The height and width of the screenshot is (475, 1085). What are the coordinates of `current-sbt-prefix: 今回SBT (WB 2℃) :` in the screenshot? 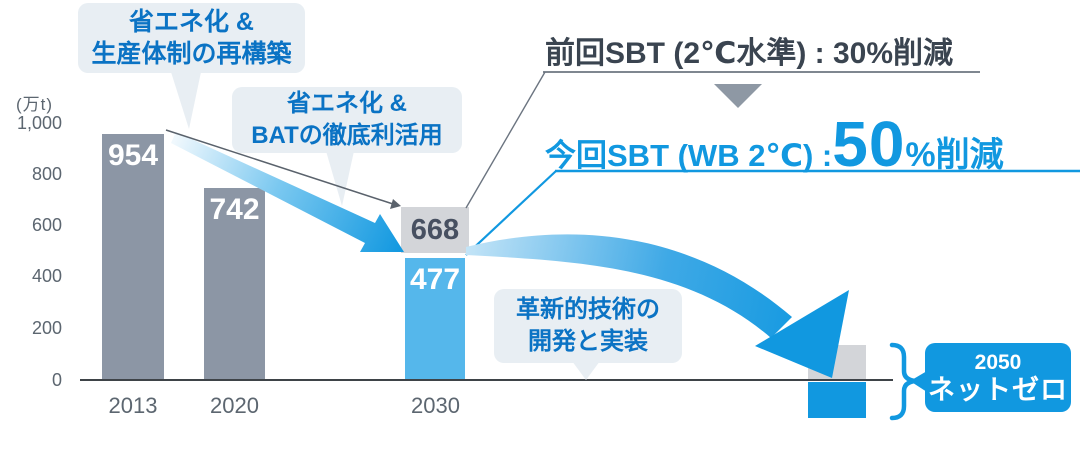 It's located at (689, 155).